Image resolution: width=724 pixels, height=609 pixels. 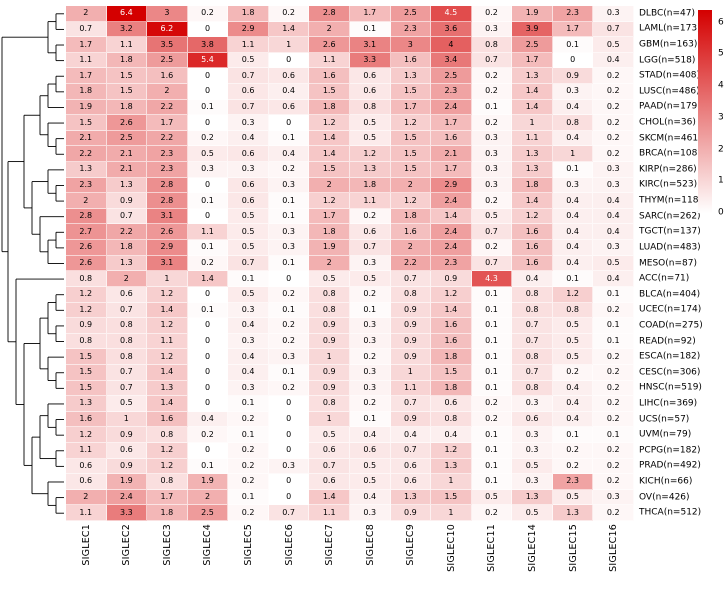 I want to click on heatmap-cell: 2.2, so click(x=167, y=107).